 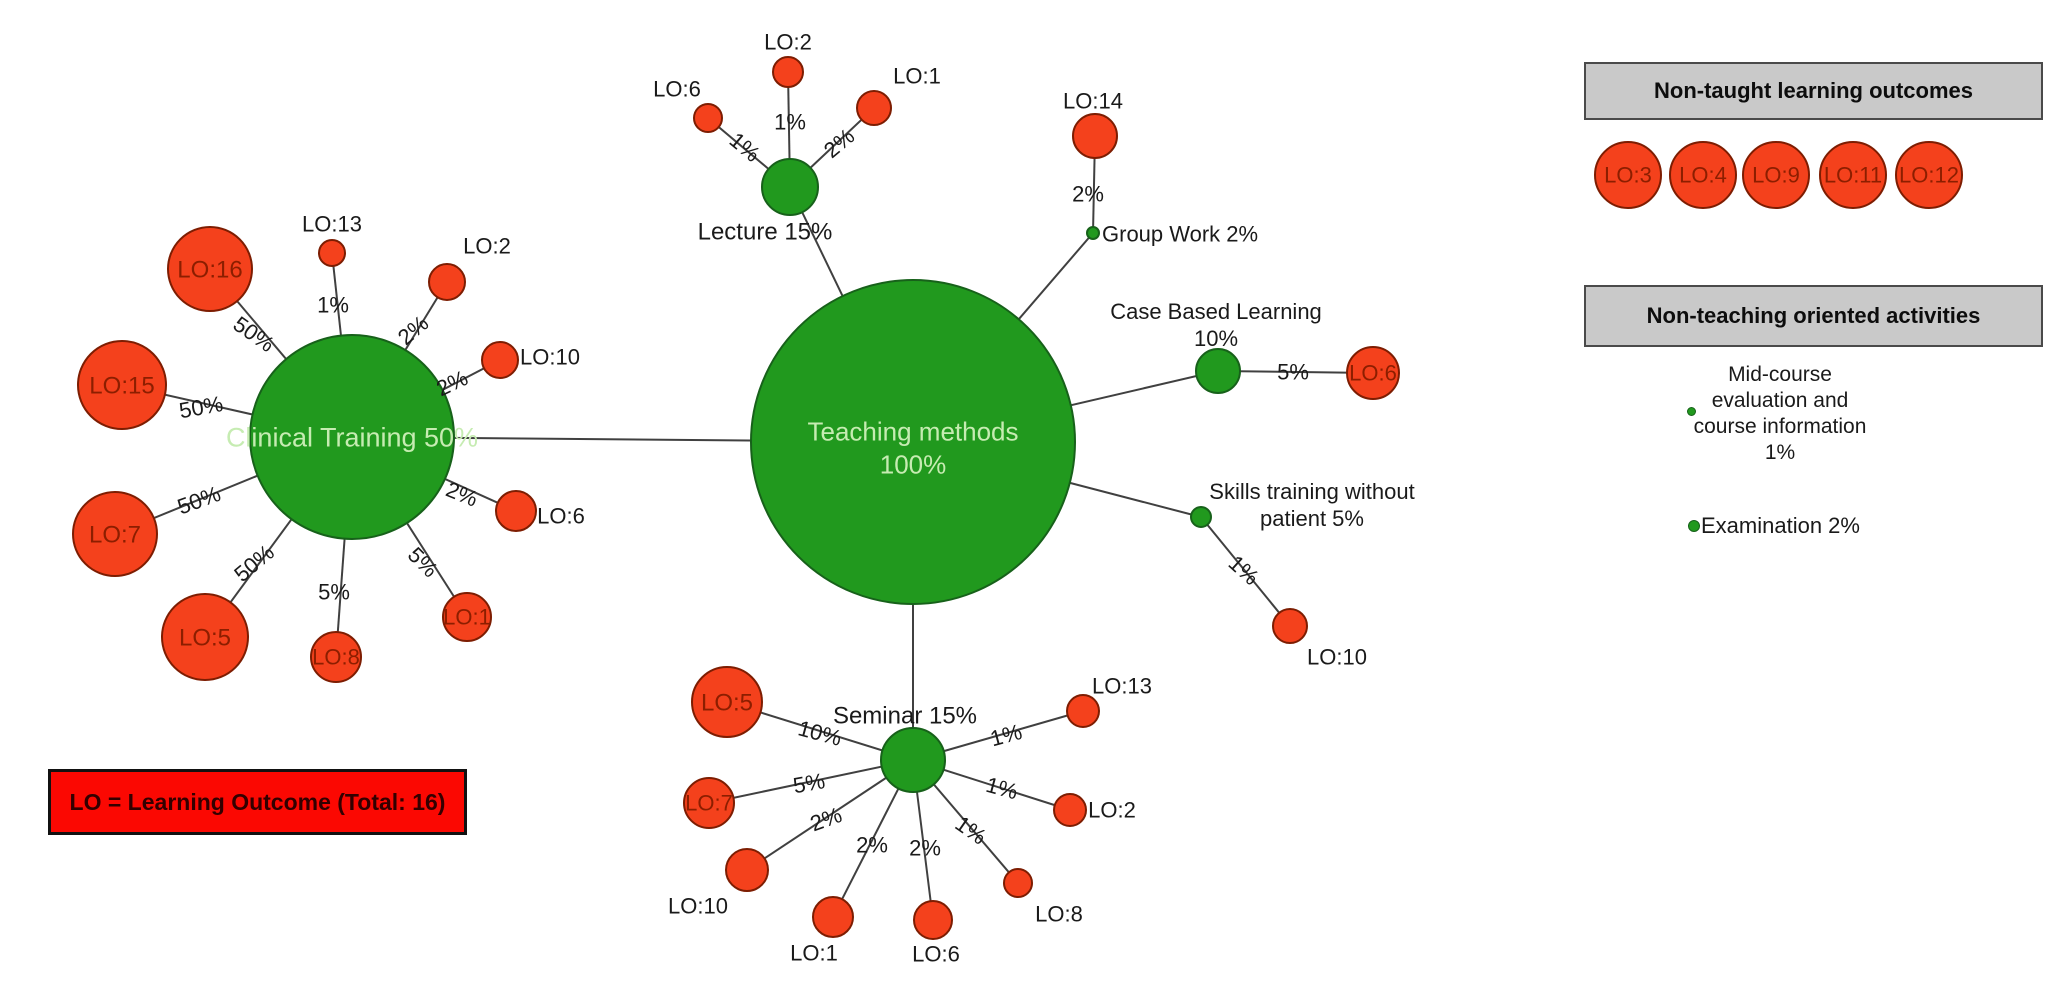 I want to click on node-label-cbl: 10%, so click(x=1216, y=338).